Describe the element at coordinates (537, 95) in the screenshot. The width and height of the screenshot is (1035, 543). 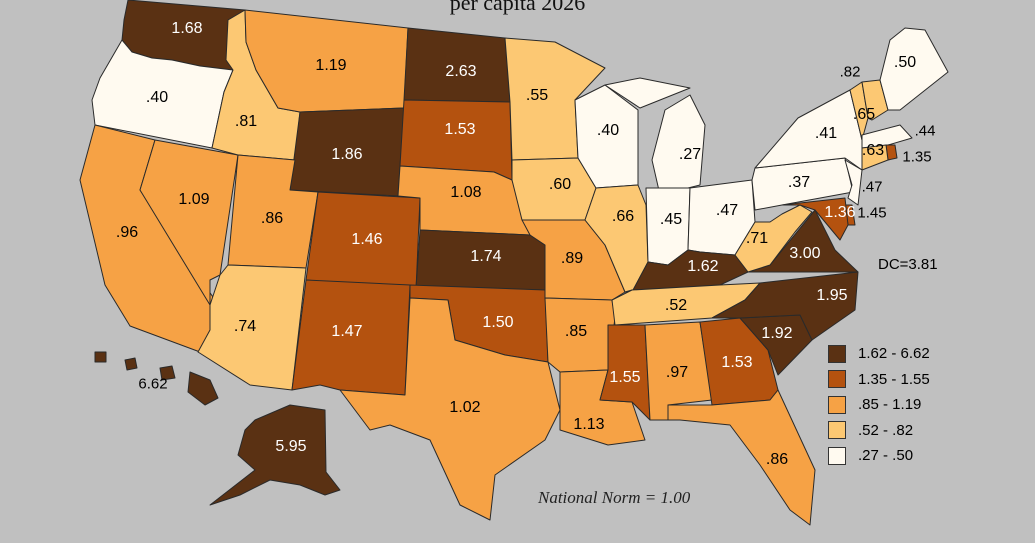
I see `state-value-label-mn: .55` at that location.